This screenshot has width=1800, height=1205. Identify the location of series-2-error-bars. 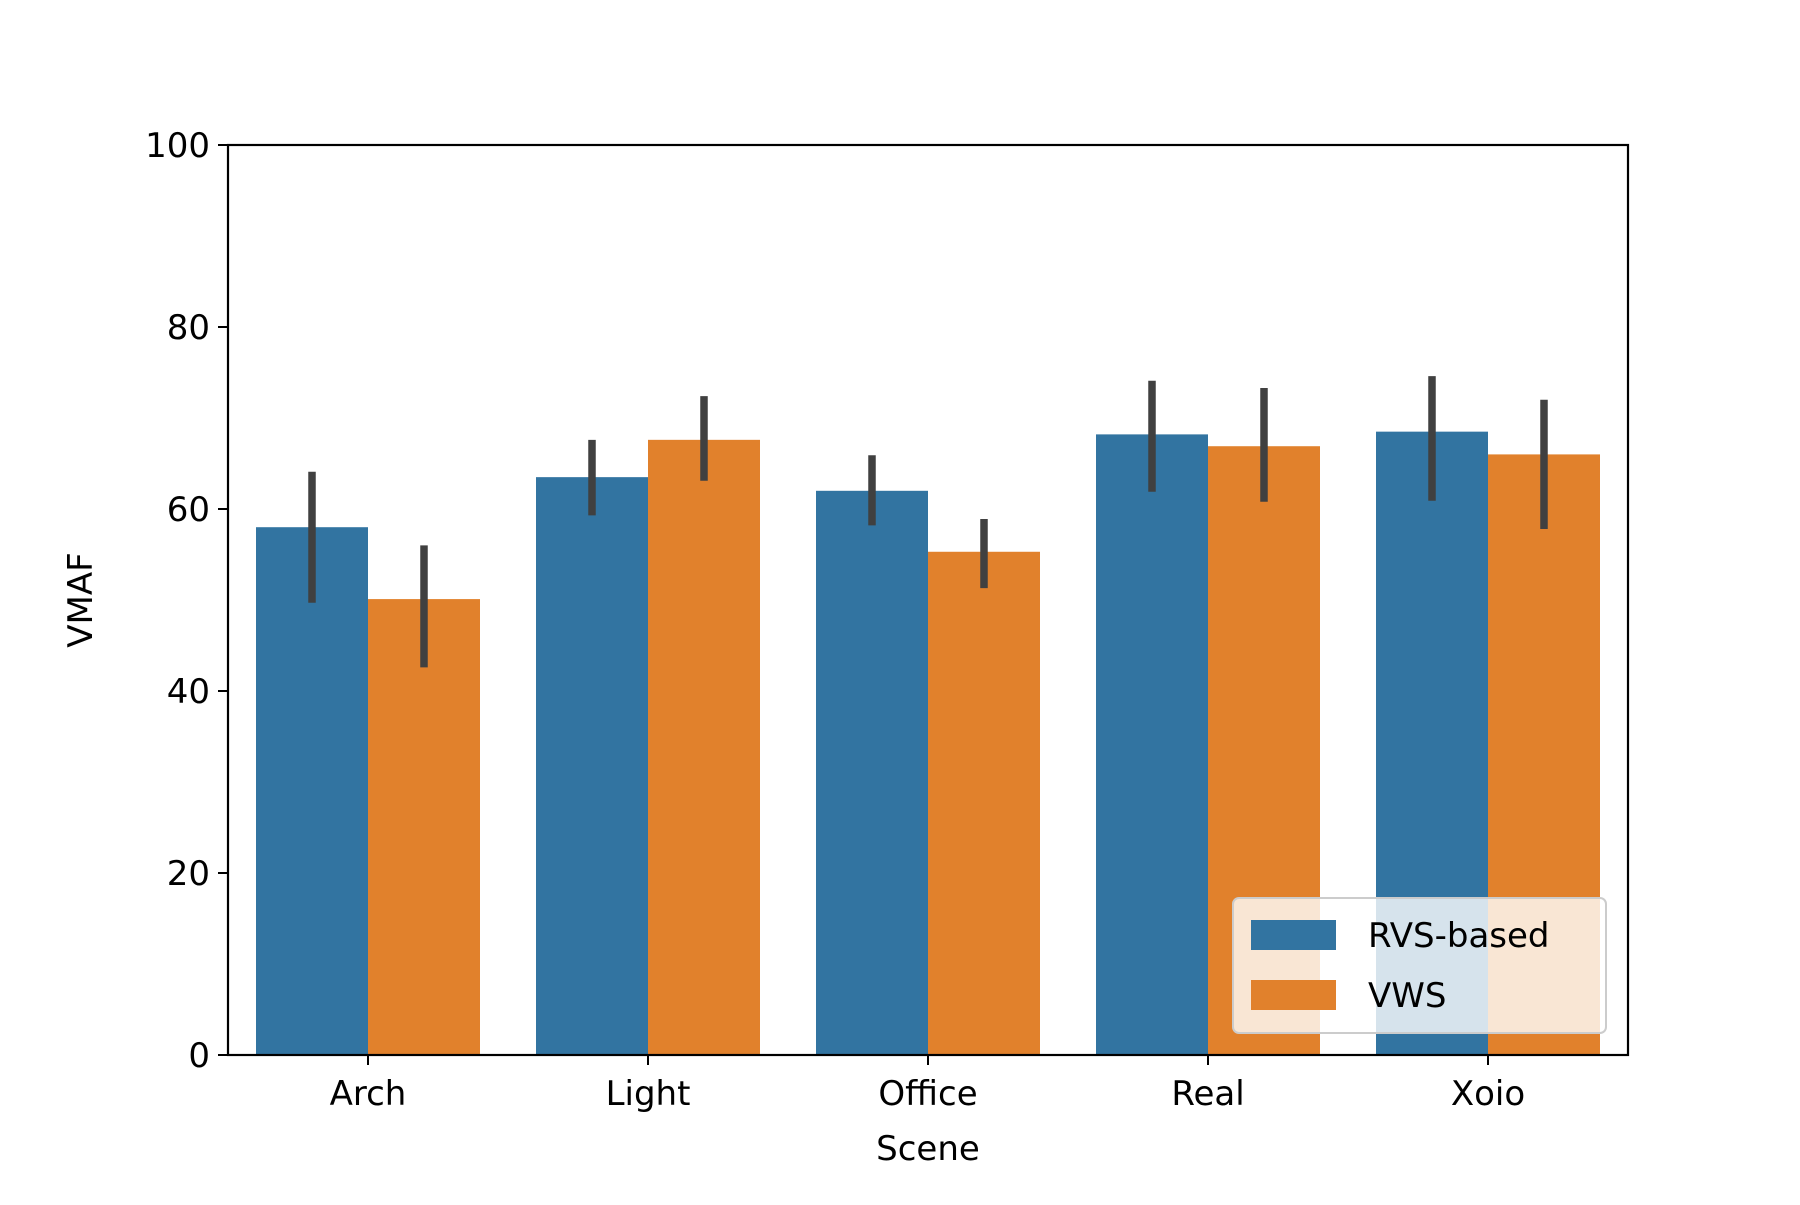
(984, 527).